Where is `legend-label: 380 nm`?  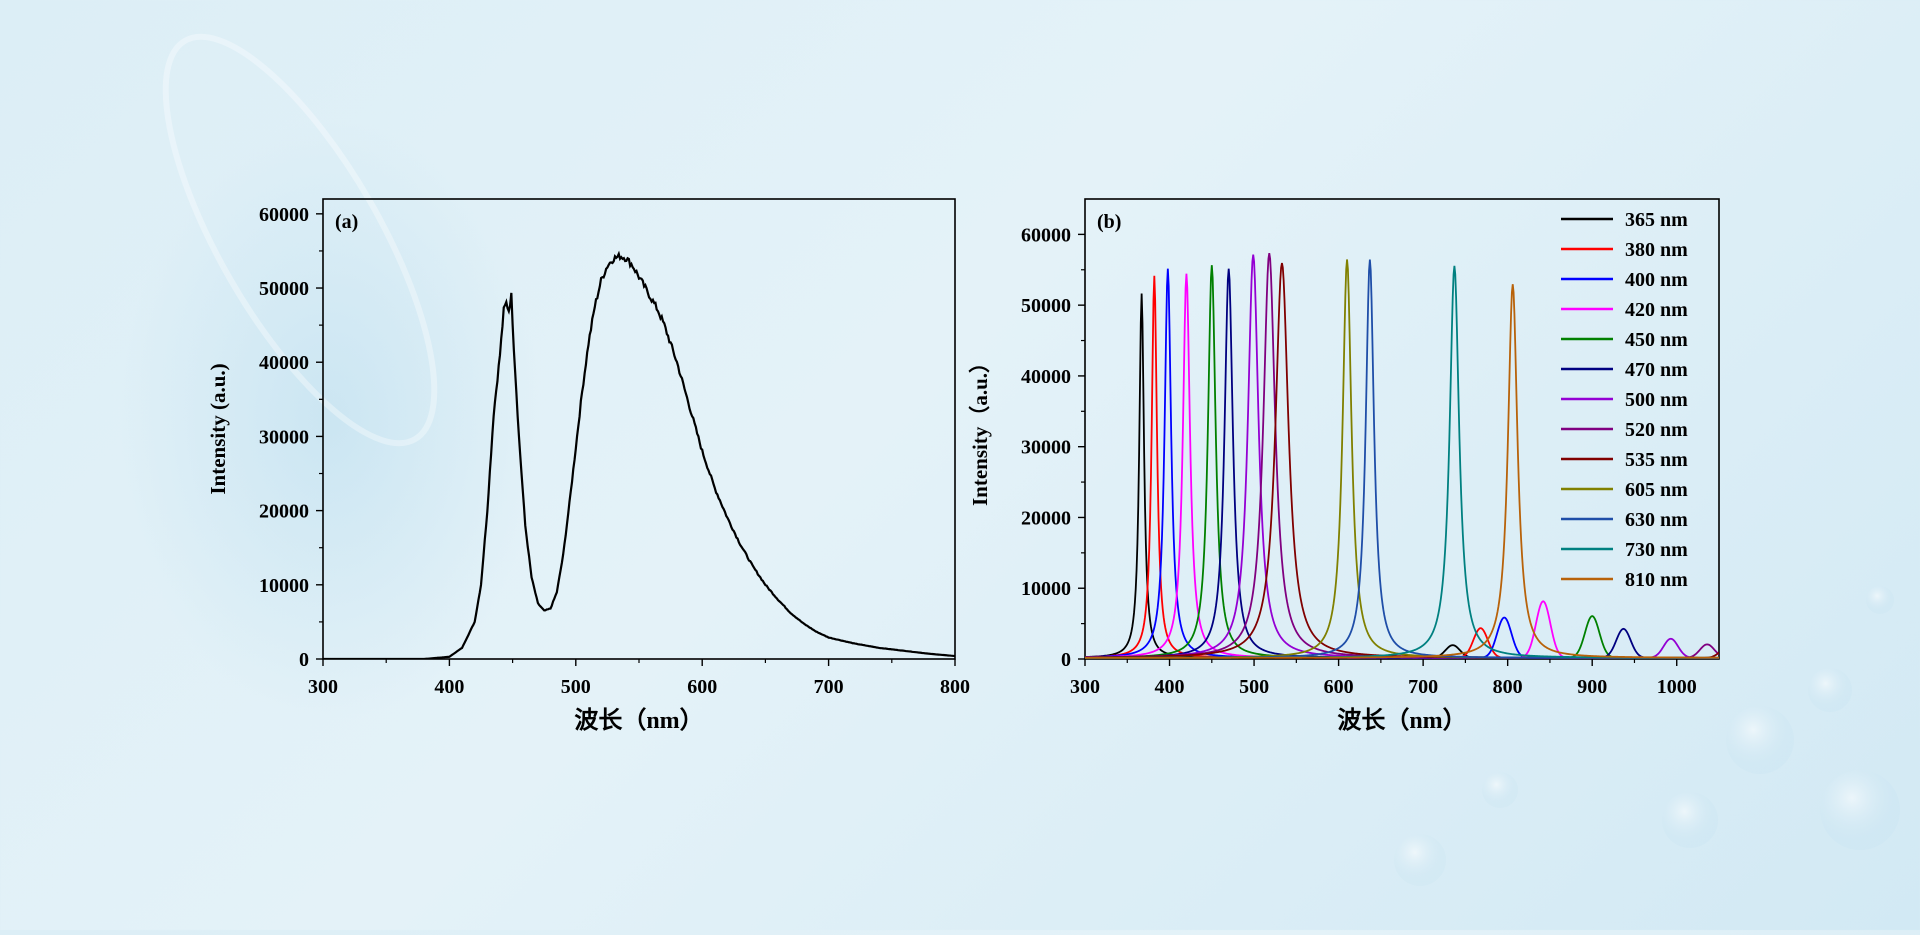 legend-label: 380 nm is located at coordinates (1656, 250).